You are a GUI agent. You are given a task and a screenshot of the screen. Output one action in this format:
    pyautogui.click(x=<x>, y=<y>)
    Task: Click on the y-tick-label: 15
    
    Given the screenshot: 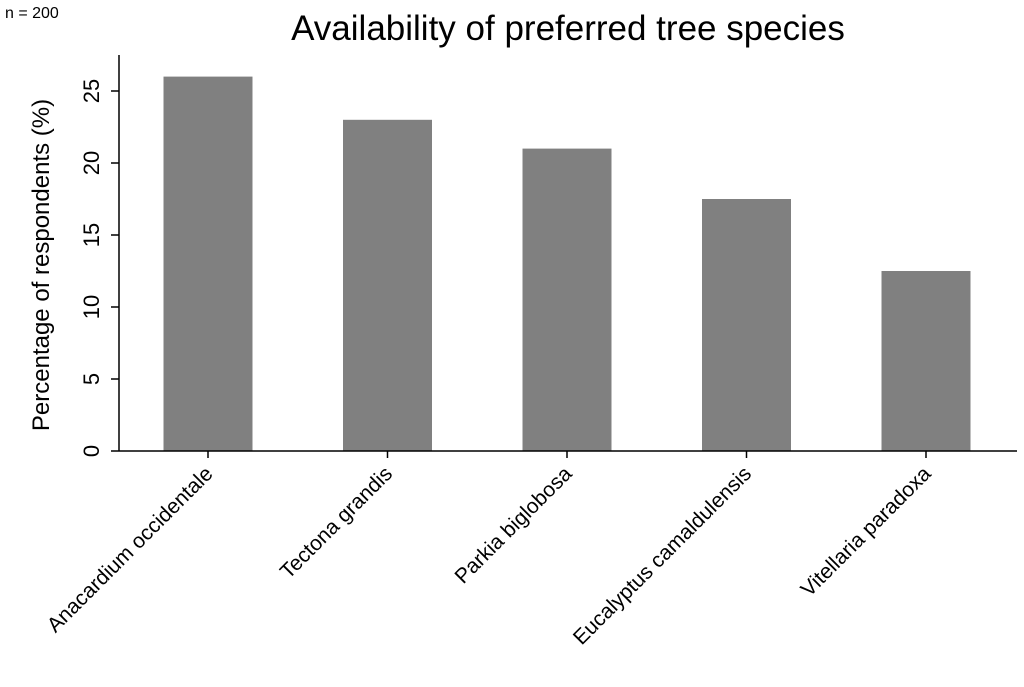 What is the action you would take?
    pyautogui.click(x=91, y=235)
    